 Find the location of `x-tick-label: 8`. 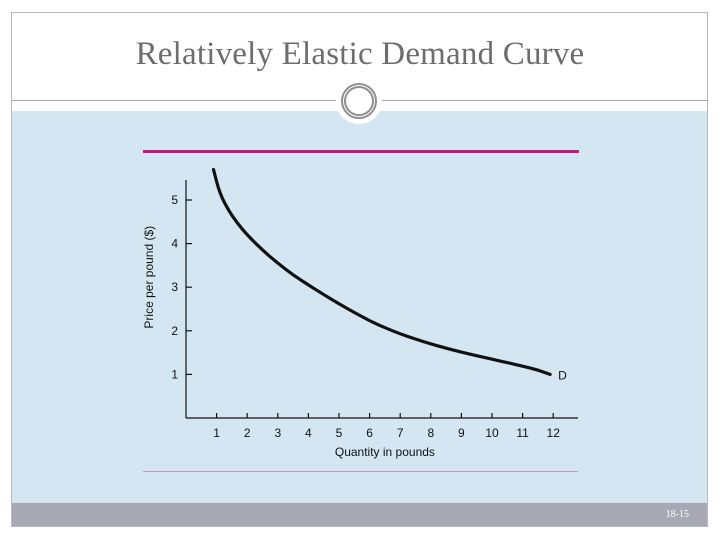

x-tick-label: 8 is located at coordinates (430, 433).